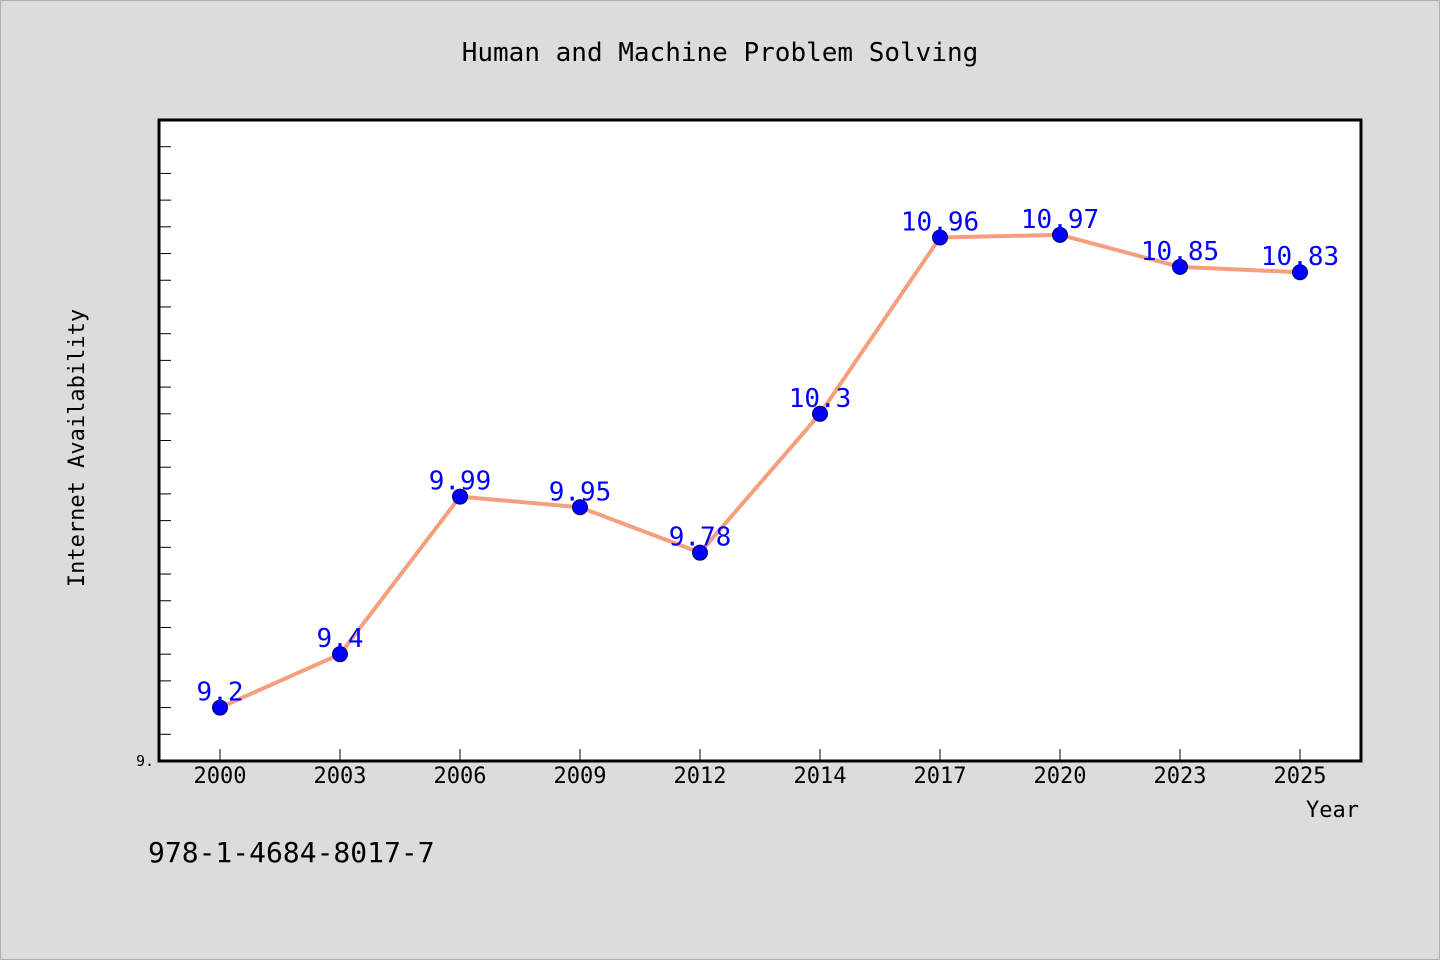 The width and height of the screenshot is (1440, 960). What do you see at coordinates (700, 538) in the screenshot?
I see `data-label: 9.78` at bounding box center [700, 538].